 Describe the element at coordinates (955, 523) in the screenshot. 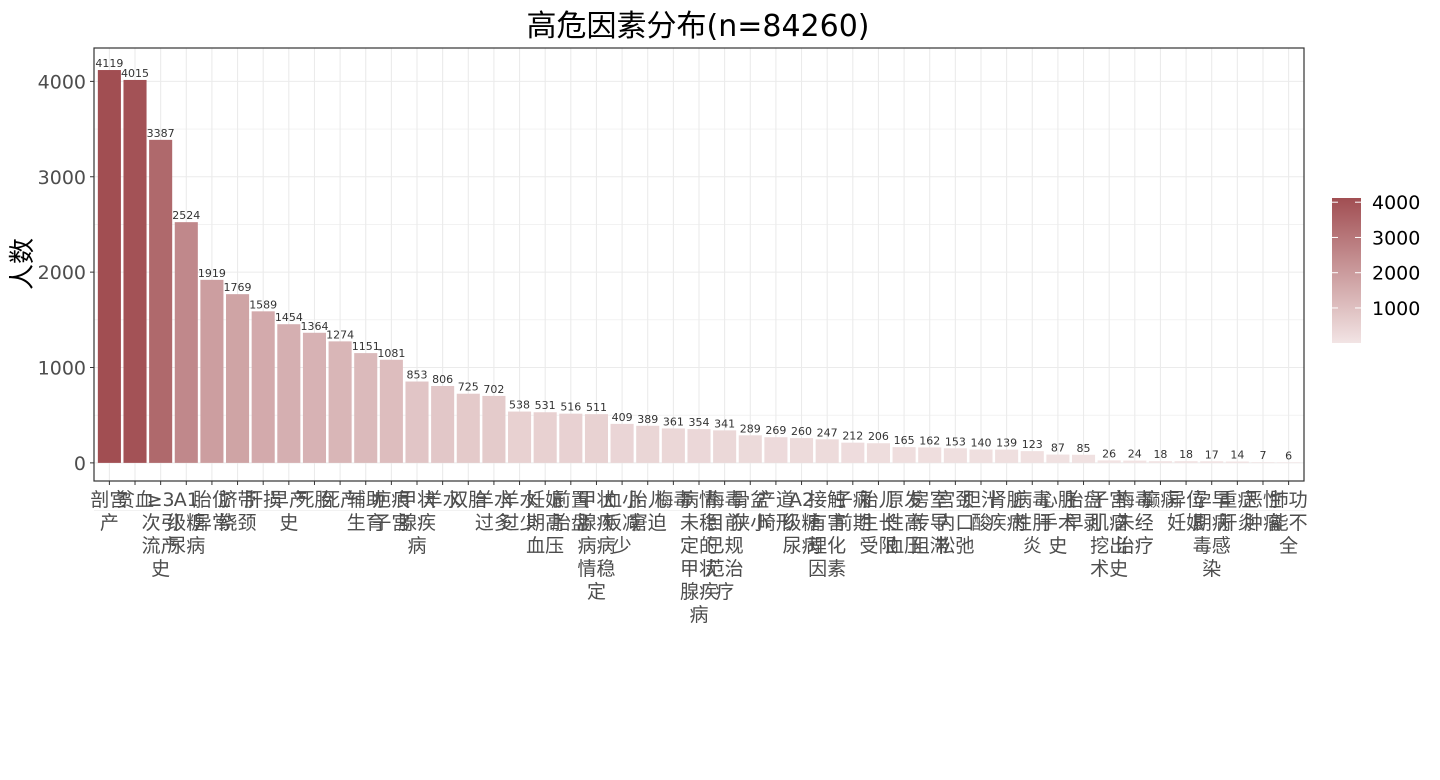

I see `x-tick-label: 宫颈内口松弛` at that location.